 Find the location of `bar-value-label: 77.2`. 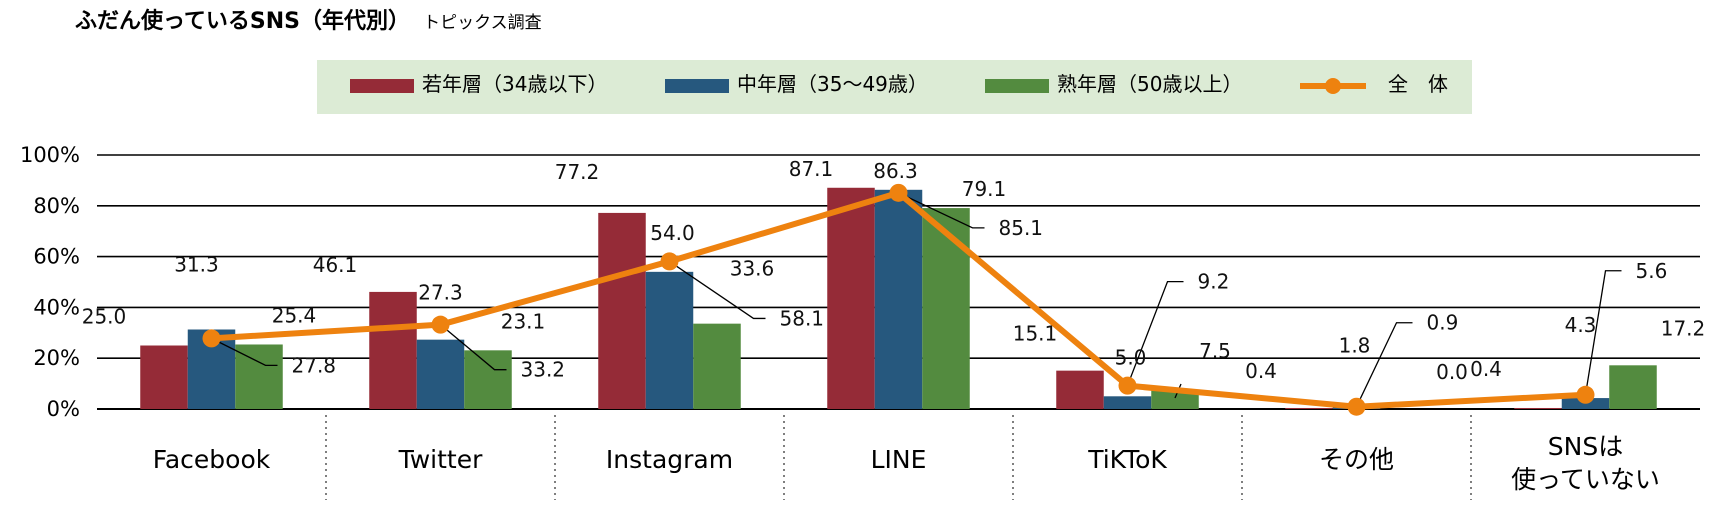

bar-value-label: 77.2 is located at coordinates (577, 172).